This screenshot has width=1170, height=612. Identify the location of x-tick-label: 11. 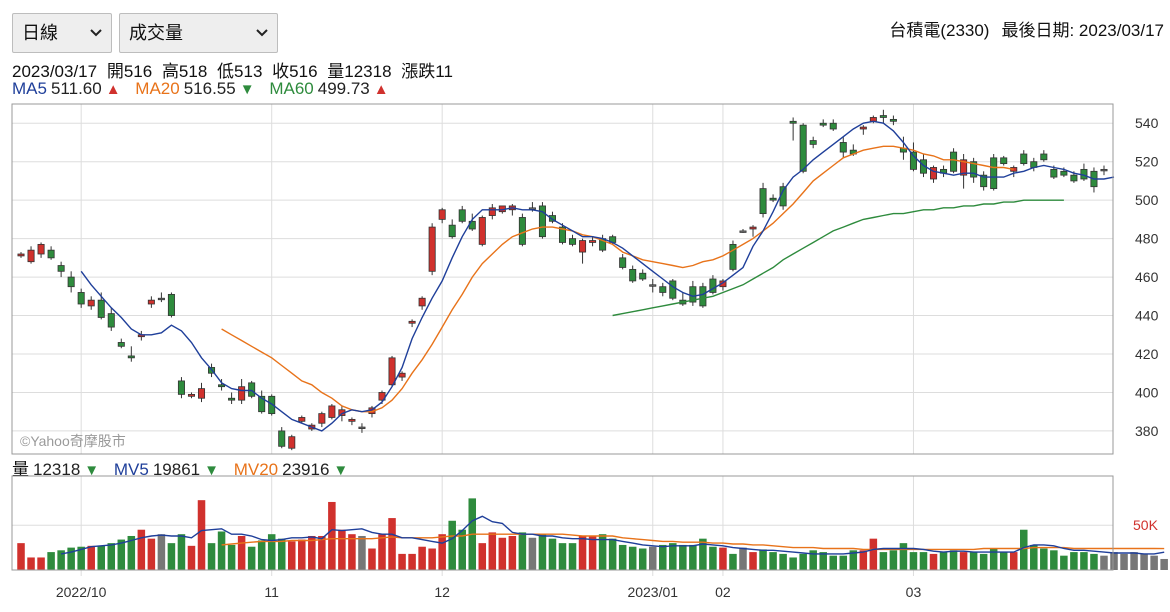
(271, 592).